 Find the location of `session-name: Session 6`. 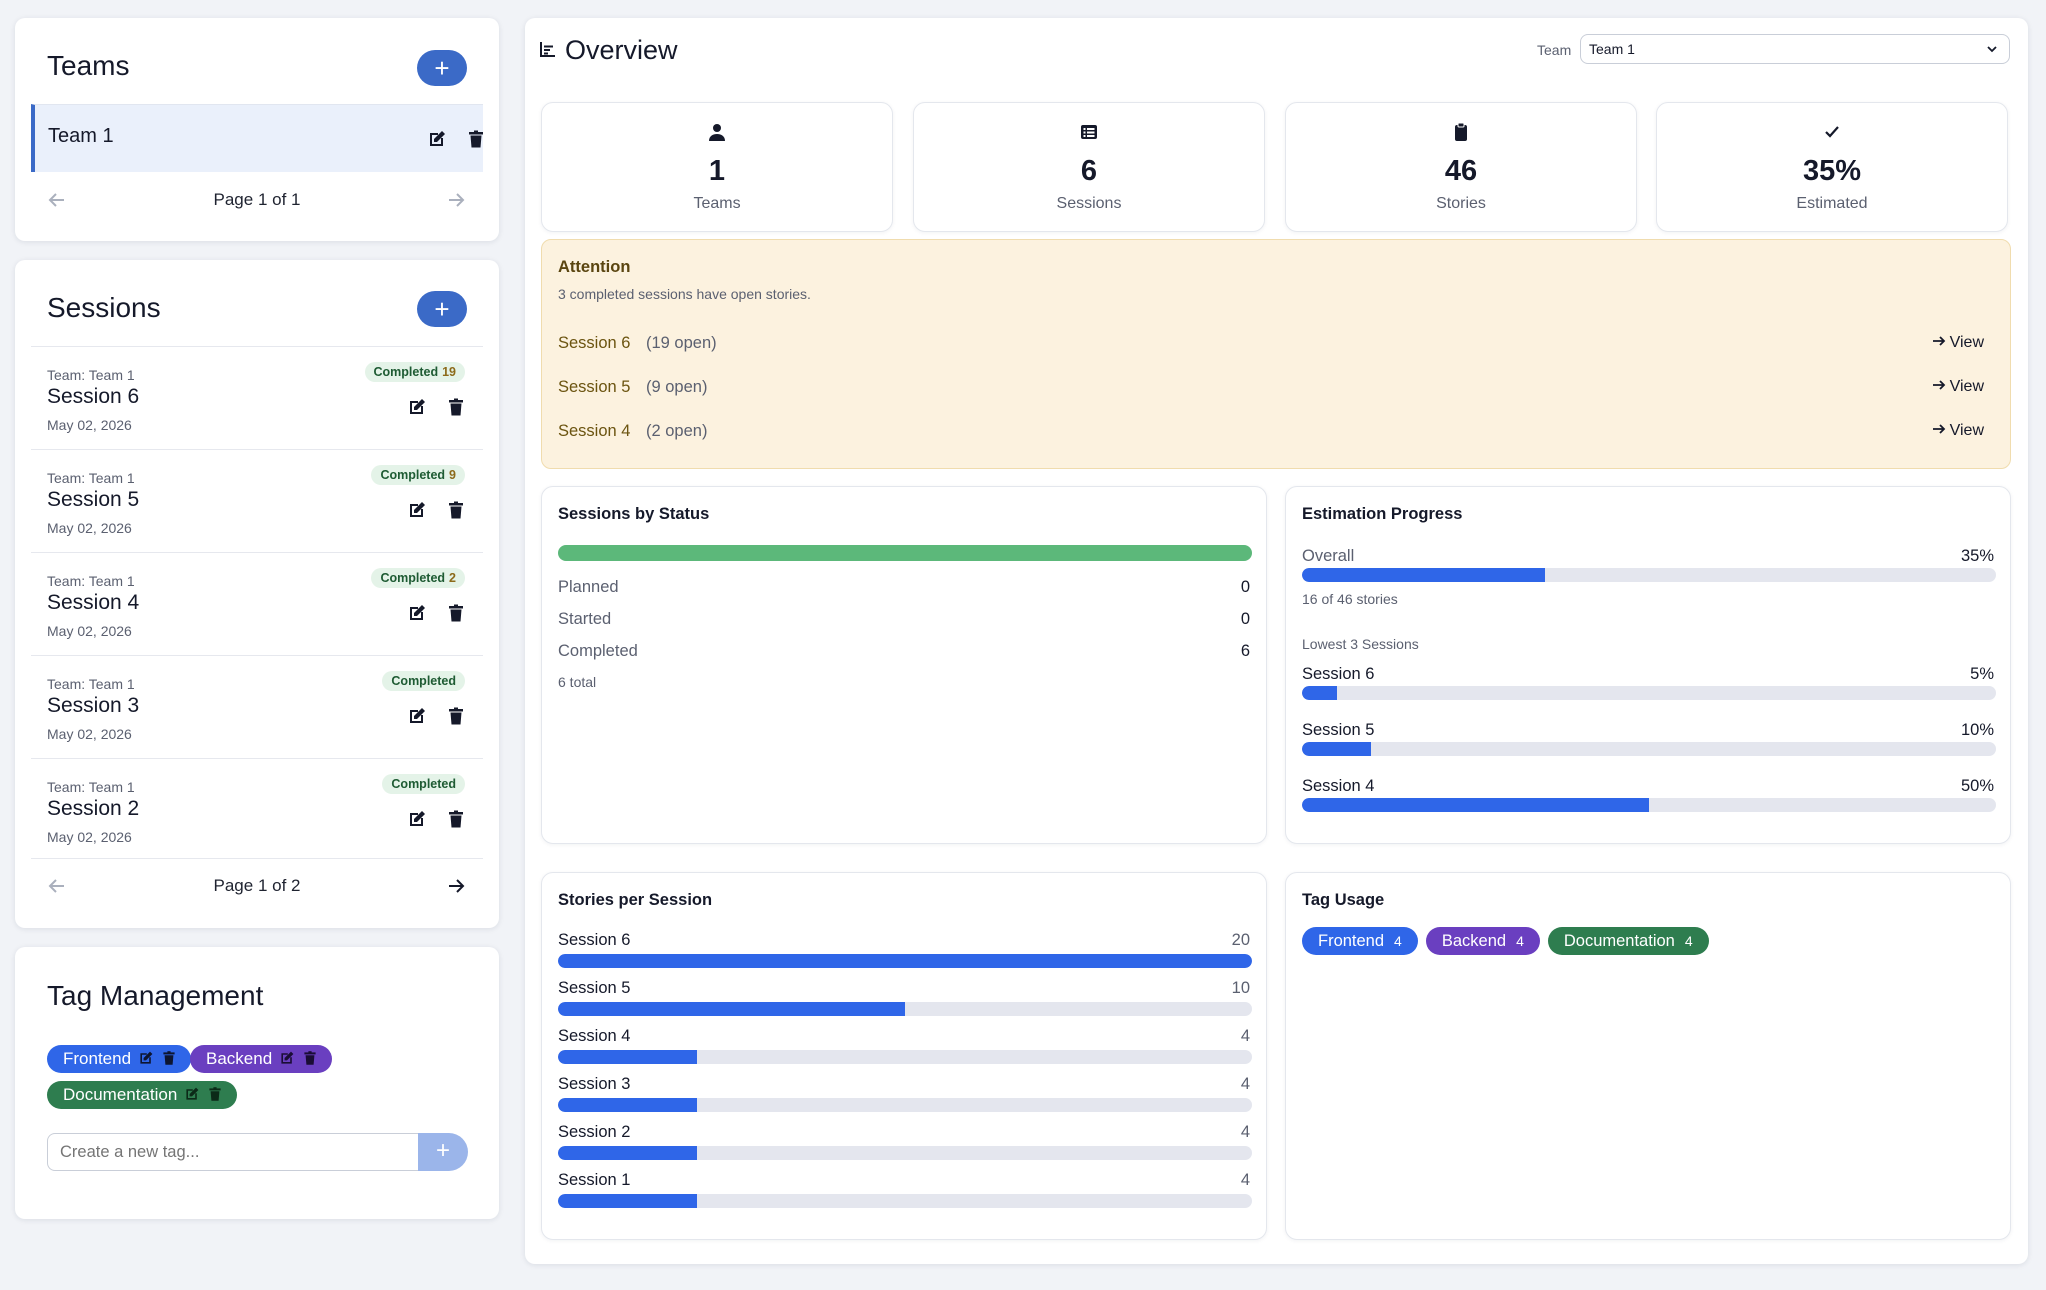

session-name: Session 6 is located at coordinates (93, 396).